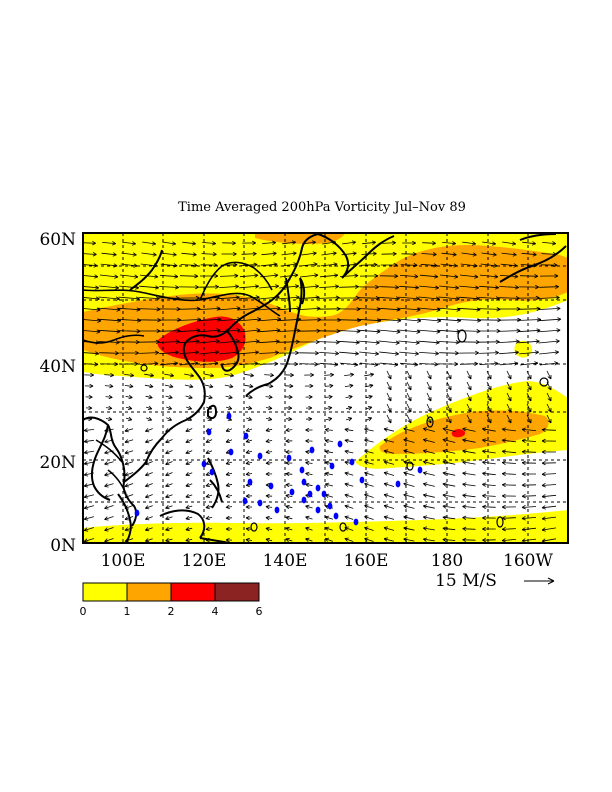  I want to click on latitude-labels: 60N 40N 20N 0N, so click(57, 393).